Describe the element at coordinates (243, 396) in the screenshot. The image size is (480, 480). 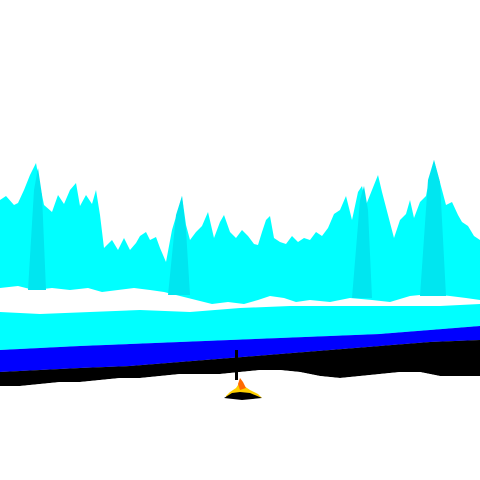
I see `campfire-base` at that location.